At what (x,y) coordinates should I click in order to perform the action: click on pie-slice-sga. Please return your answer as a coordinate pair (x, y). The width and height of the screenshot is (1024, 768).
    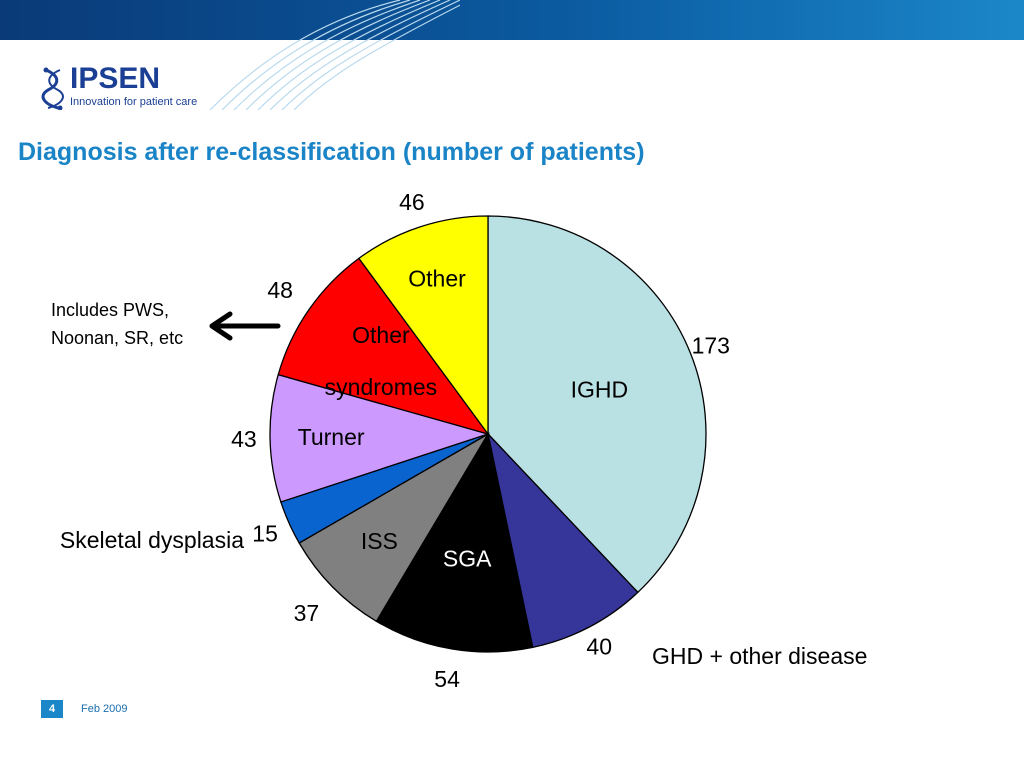
    Looking at the image, I should click on (454, 542).